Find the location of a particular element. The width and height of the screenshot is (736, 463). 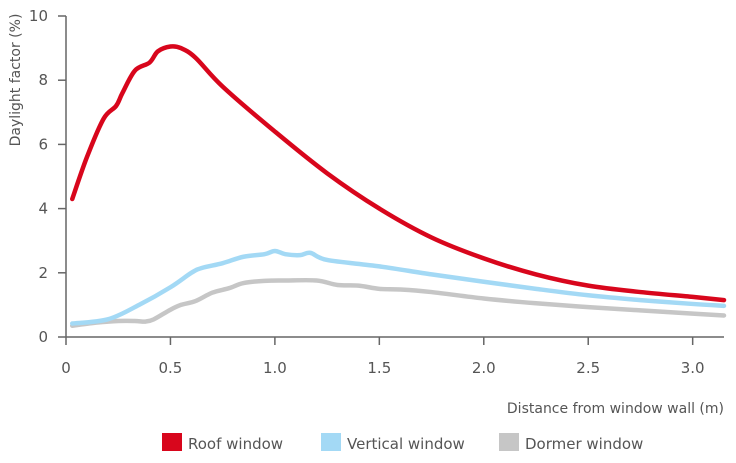

x-tick-label: 3.0 is located at coordinates (693, 368).